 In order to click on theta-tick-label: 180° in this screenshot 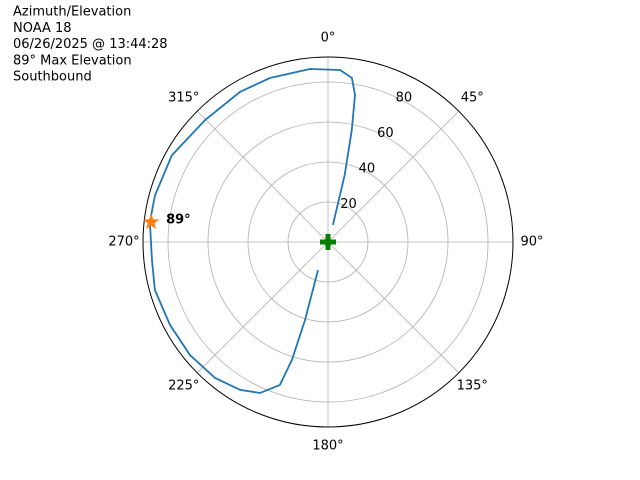, I will do `click(327, 446)`.